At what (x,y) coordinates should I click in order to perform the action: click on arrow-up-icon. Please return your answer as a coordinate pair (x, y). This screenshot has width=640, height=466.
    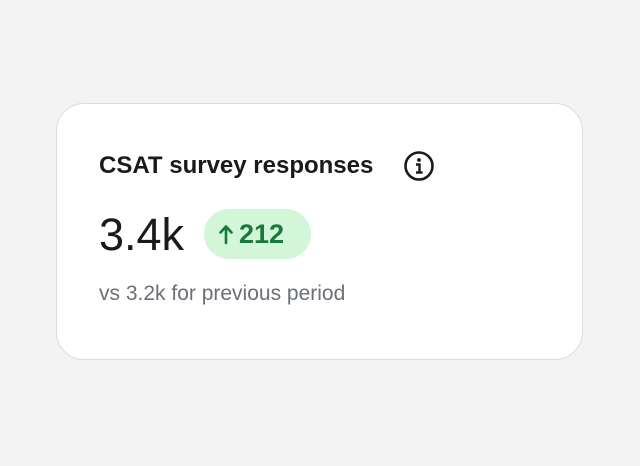
    Looking at the image, I should click on (226, 235).